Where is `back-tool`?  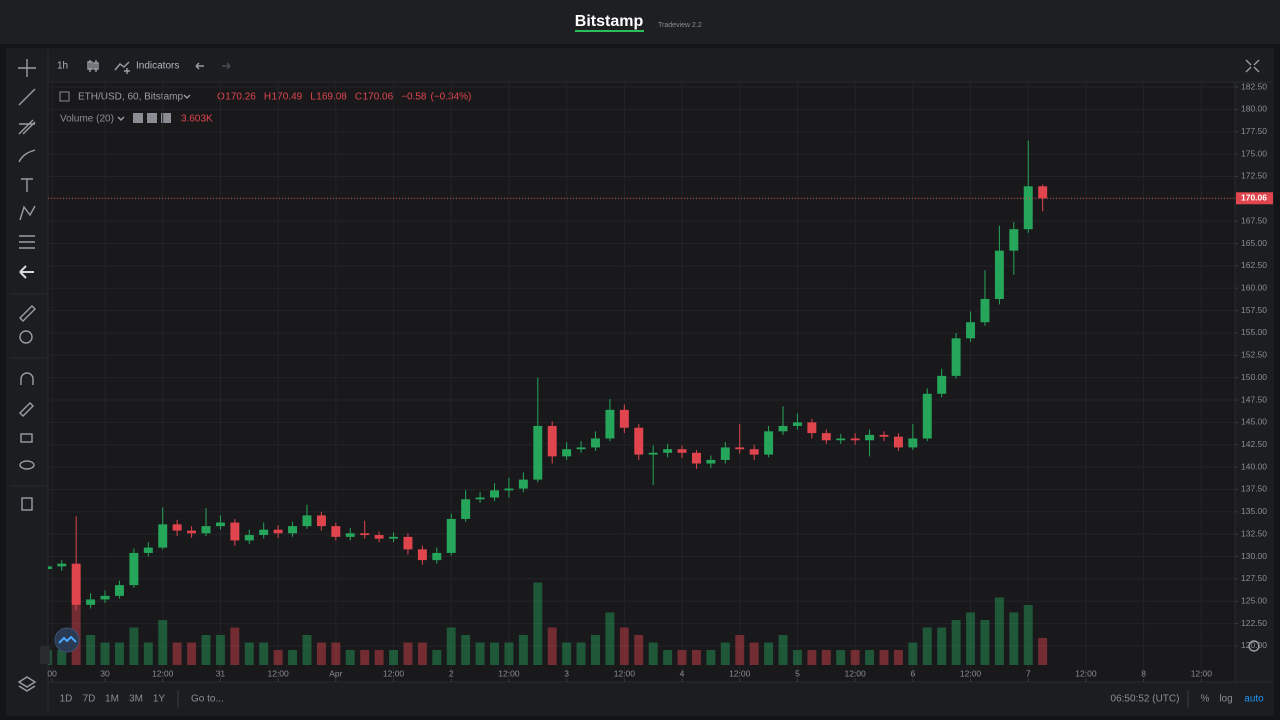 back-tool is located at coordinates (26, 272).